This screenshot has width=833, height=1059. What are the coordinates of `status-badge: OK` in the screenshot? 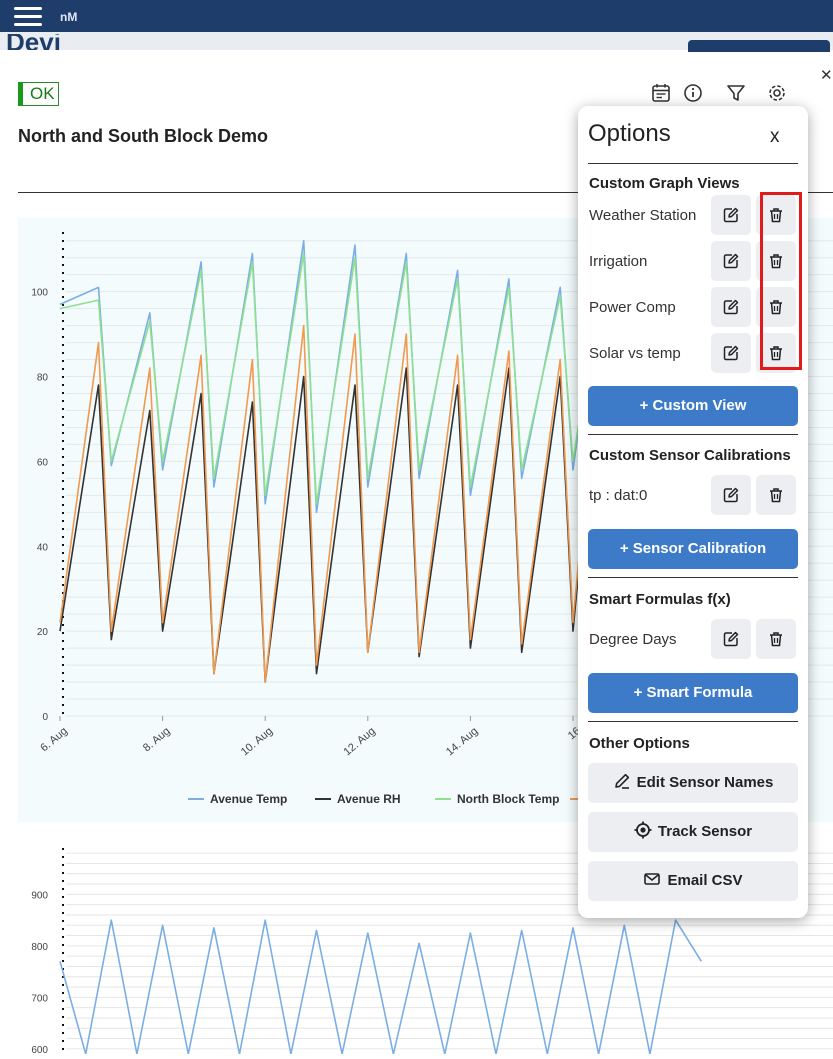 It's located at (38, 94).